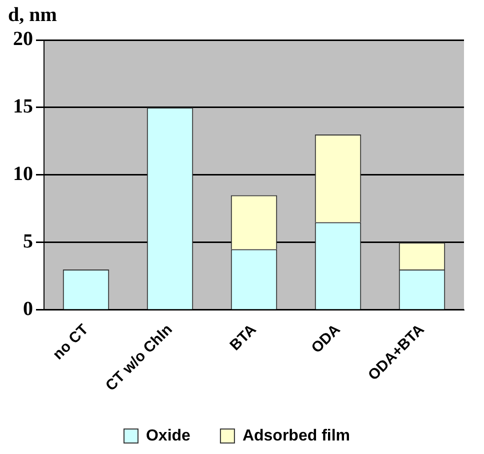 Image resolution: width=484 pixels, height=454 pixels. What do you see at coordinates (243, 337) in the screenshot?
I see `x-tick-label: BTA` at bounding box center [243, 337].